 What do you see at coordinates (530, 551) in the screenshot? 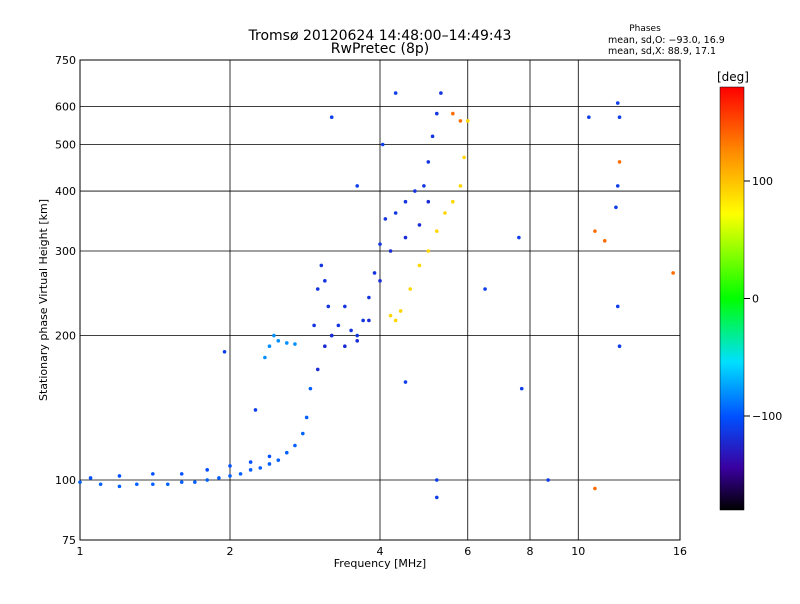
I see `x-tick-label: 8` at bounding box center [530, 551].